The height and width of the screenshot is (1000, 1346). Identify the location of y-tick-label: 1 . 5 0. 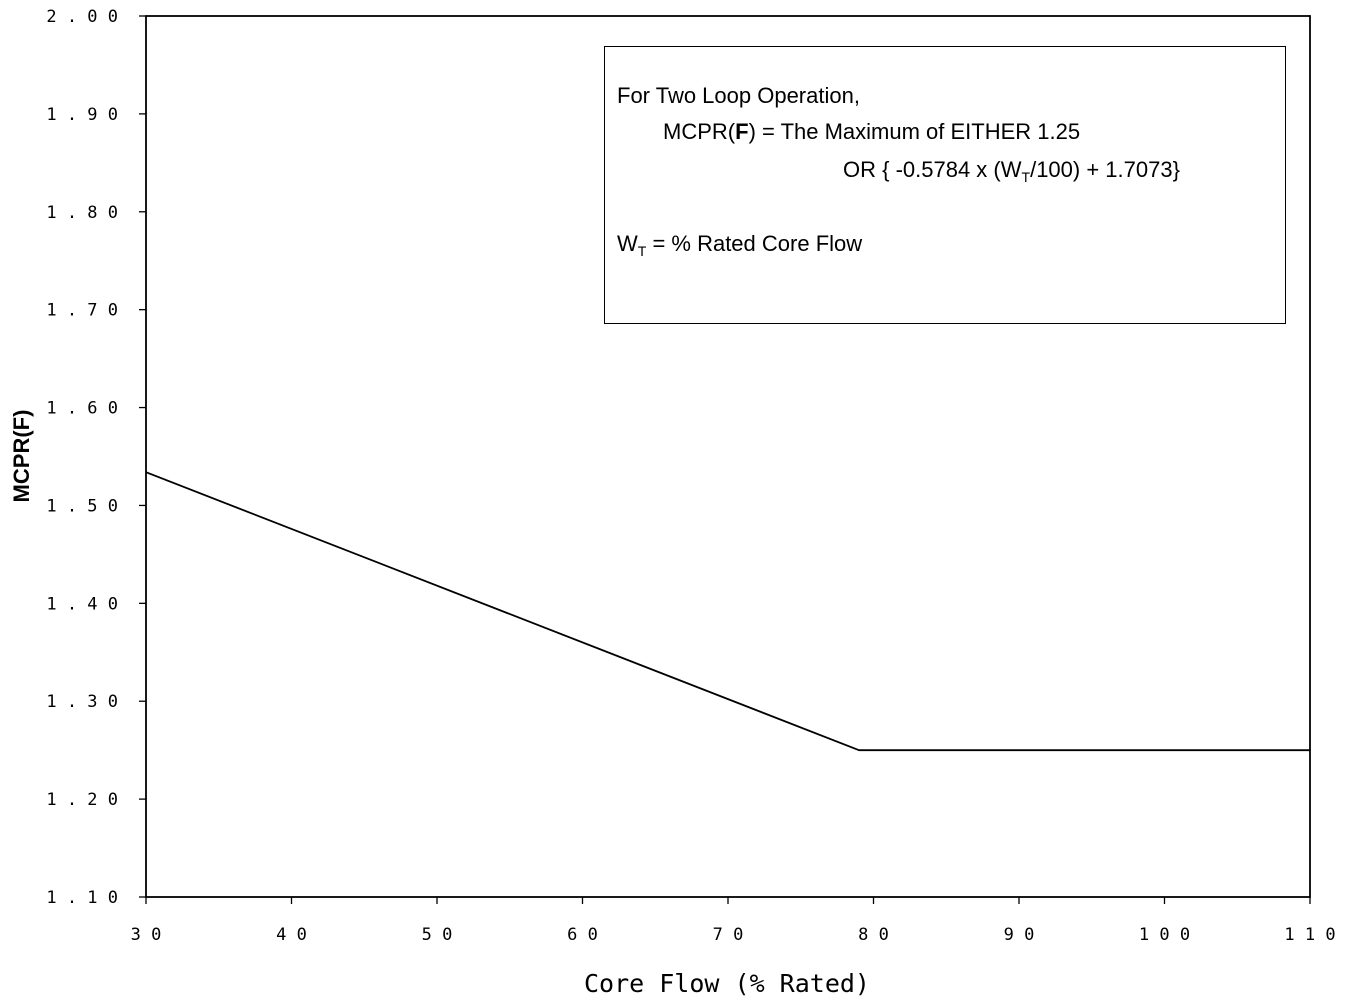
(82, 506).